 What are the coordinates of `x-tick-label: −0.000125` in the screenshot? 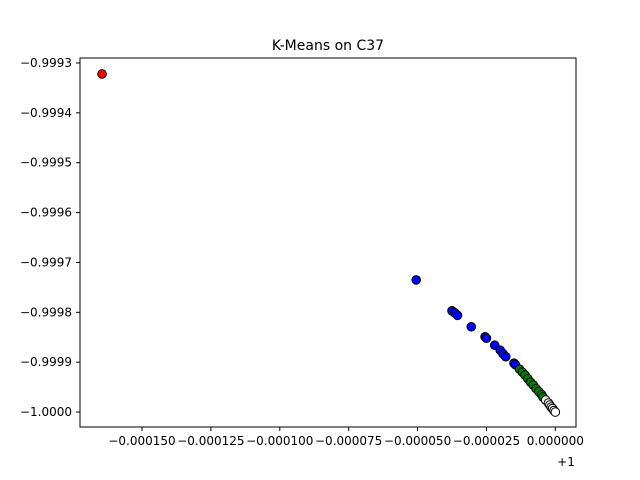 It's located at (210, 441).